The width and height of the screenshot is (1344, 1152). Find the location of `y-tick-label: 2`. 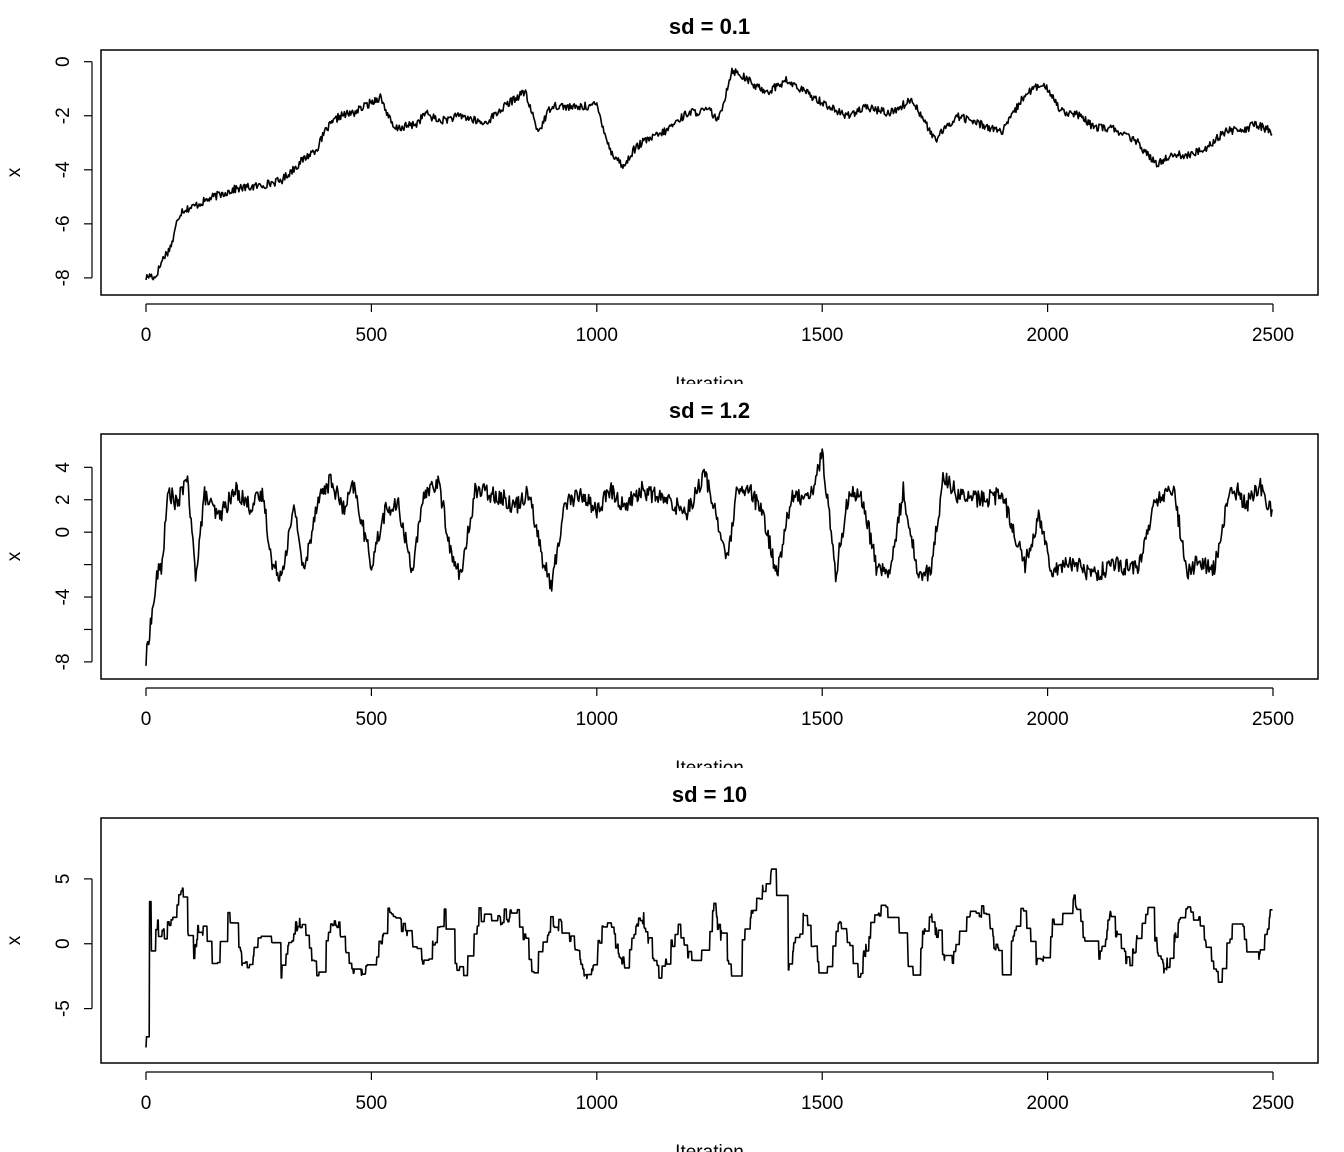

y-tick-label: 2 is located at coordinates (63, 499).